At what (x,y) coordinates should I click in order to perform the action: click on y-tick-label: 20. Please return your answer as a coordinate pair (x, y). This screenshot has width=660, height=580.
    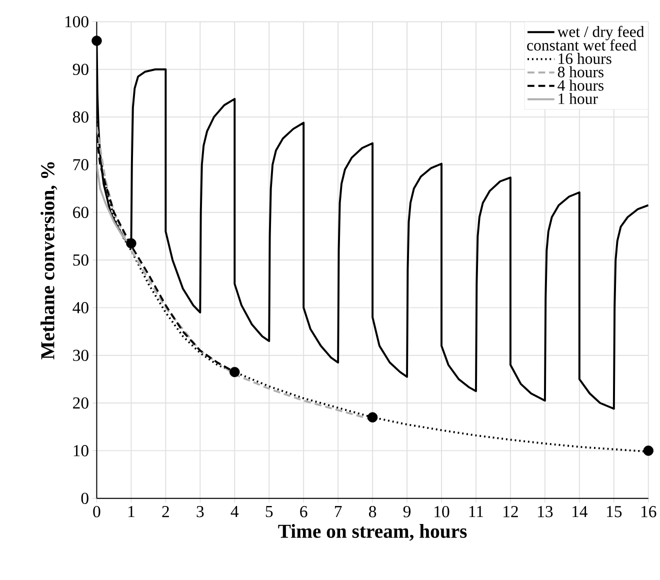
    Looking at the image, I should click on (80, 403).